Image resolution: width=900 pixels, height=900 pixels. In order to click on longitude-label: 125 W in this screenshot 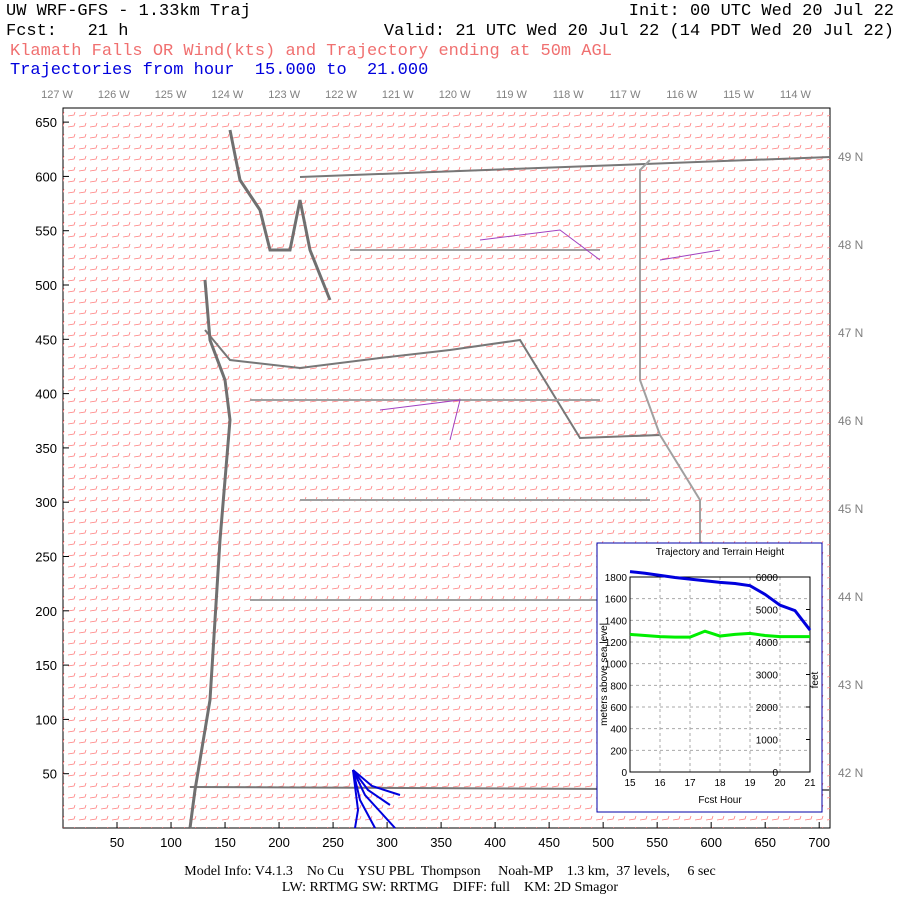, I will do `click(171, 95)`.